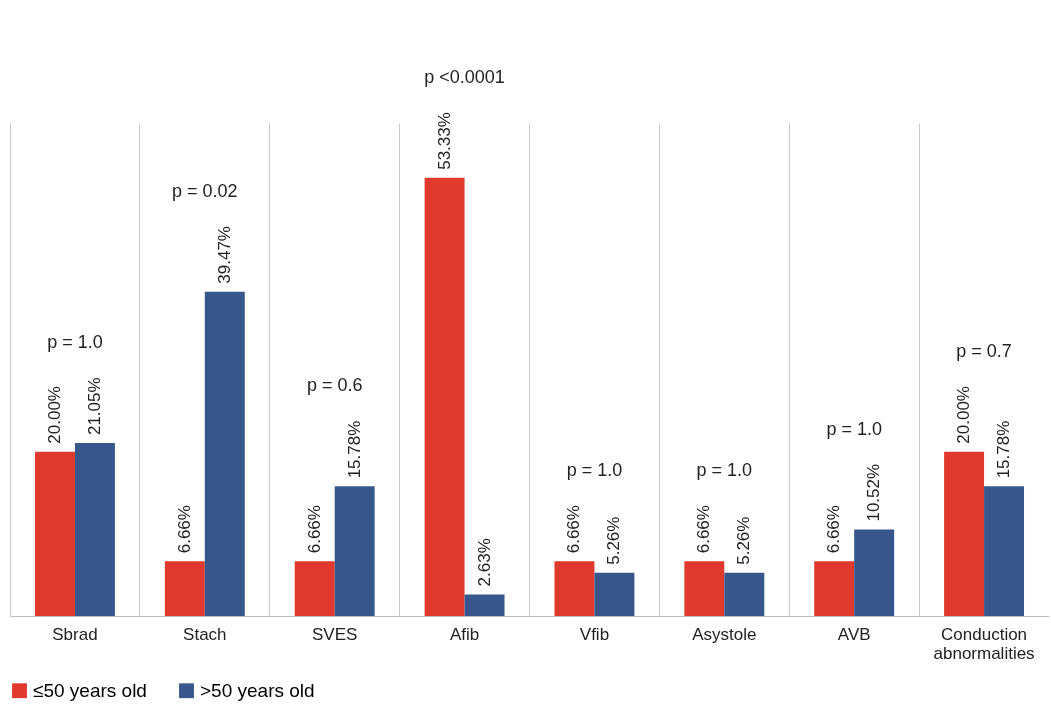  What do you see at coordinates (335, 634) in the screenshot?
I see `x-tick-label: SVES` at bounding box center [335, 634].